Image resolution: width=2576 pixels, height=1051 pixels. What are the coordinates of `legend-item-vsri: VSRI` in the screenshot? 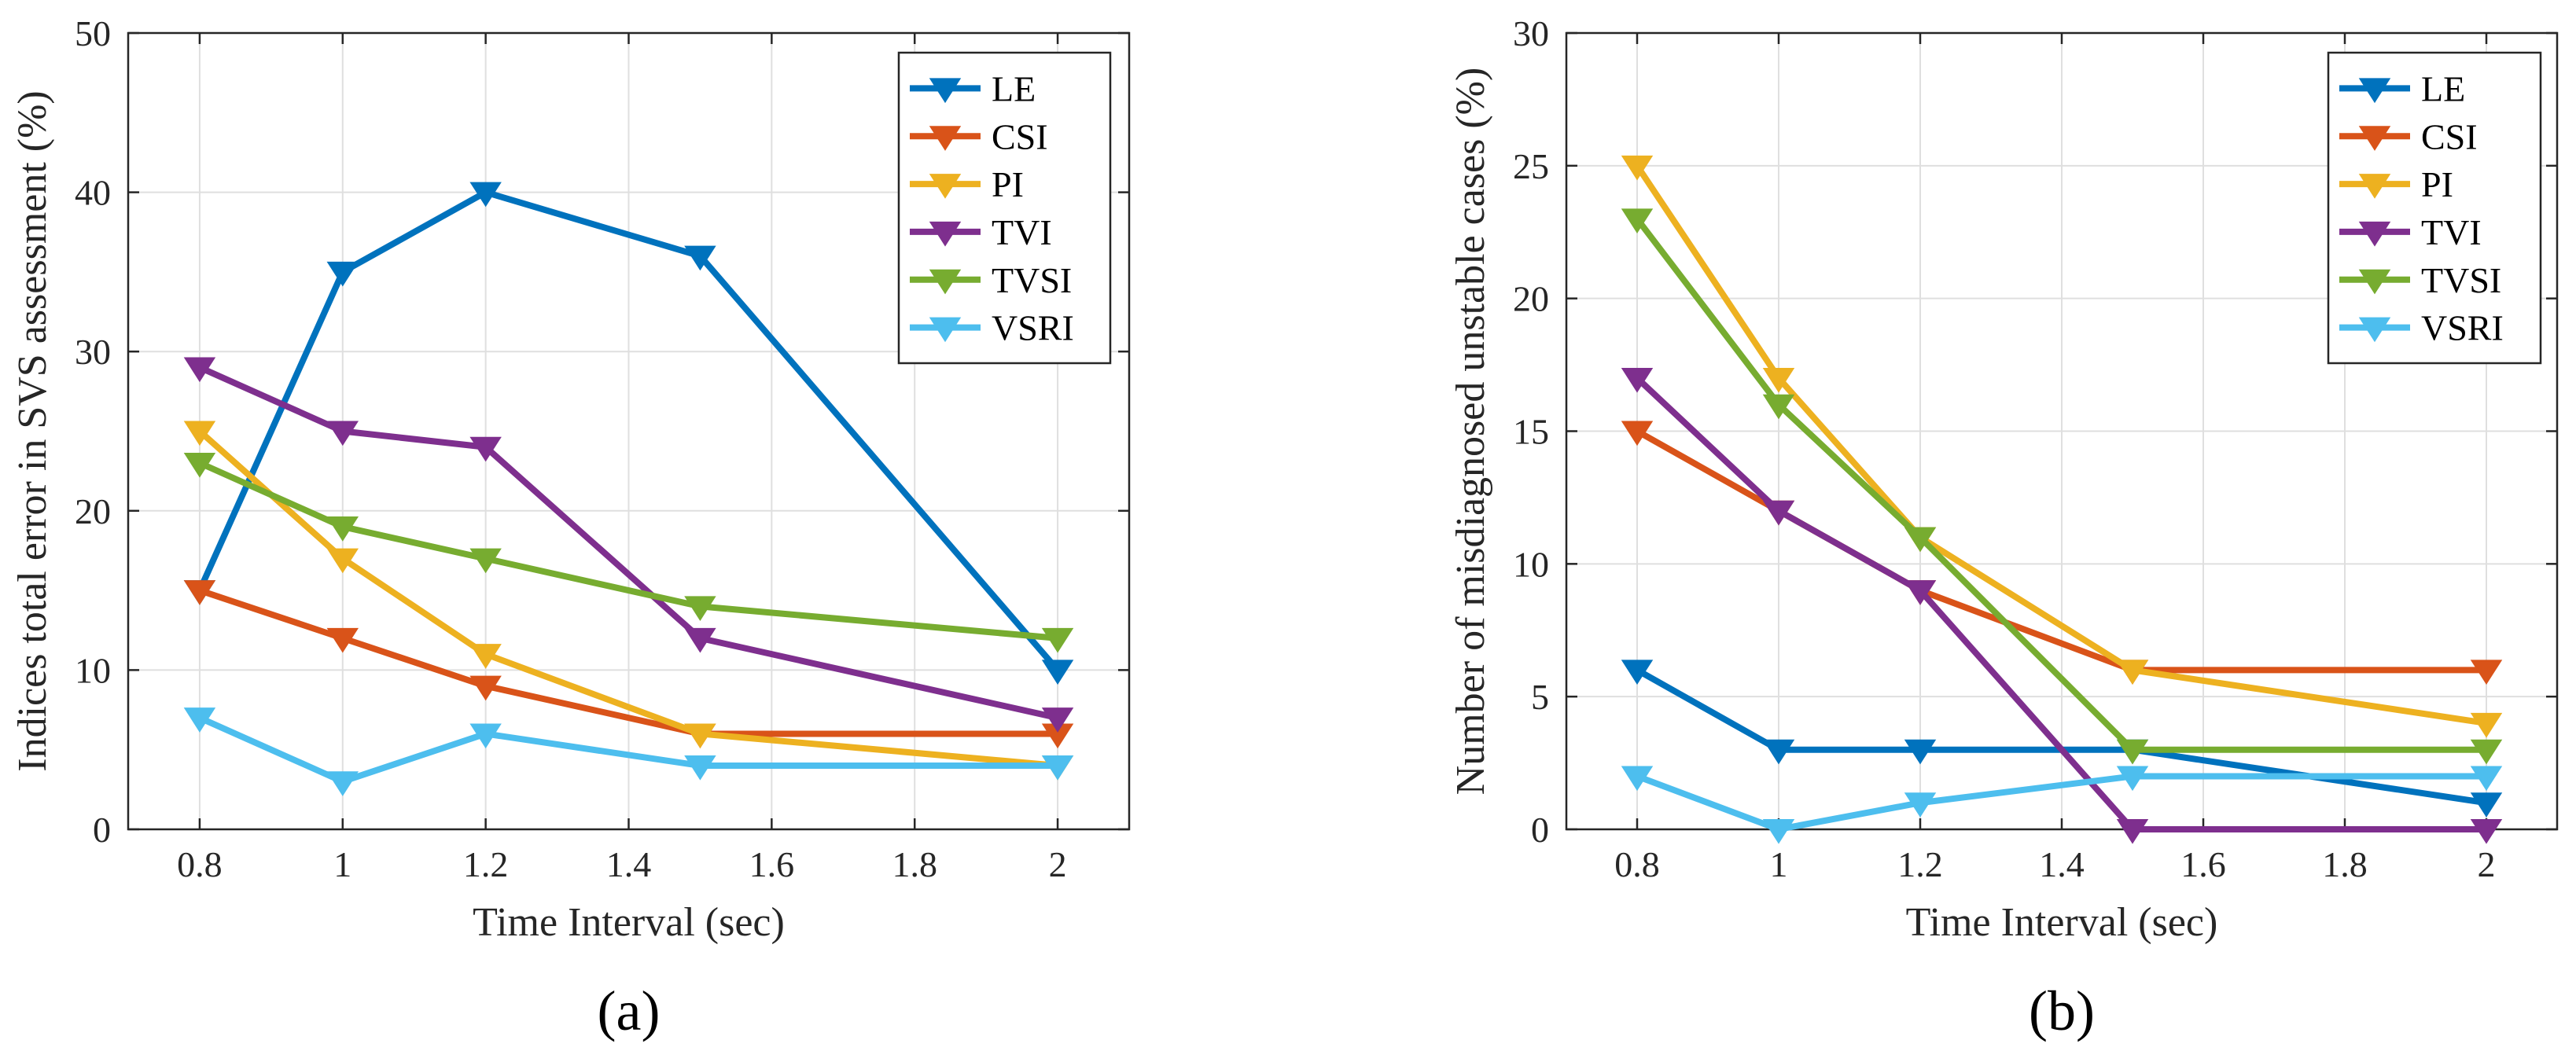 It's located at (992, 328).